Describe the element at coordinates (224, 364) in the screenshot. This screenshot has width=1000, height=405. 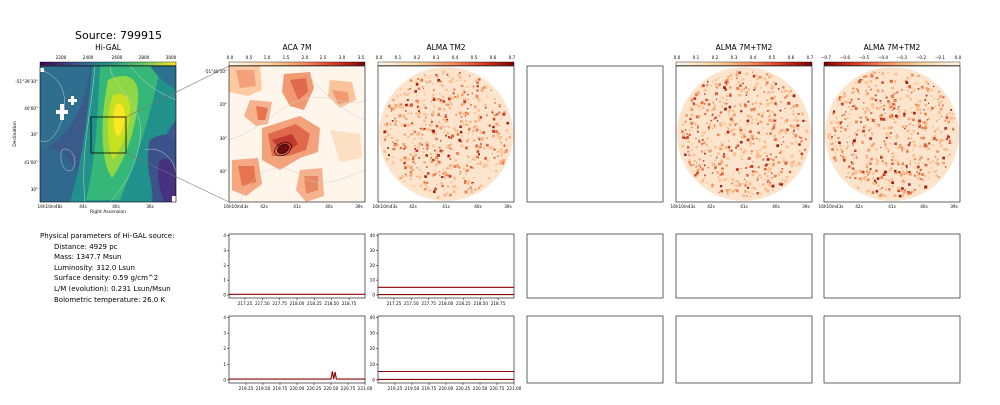
I see `y-tick-label: 1` at that location.